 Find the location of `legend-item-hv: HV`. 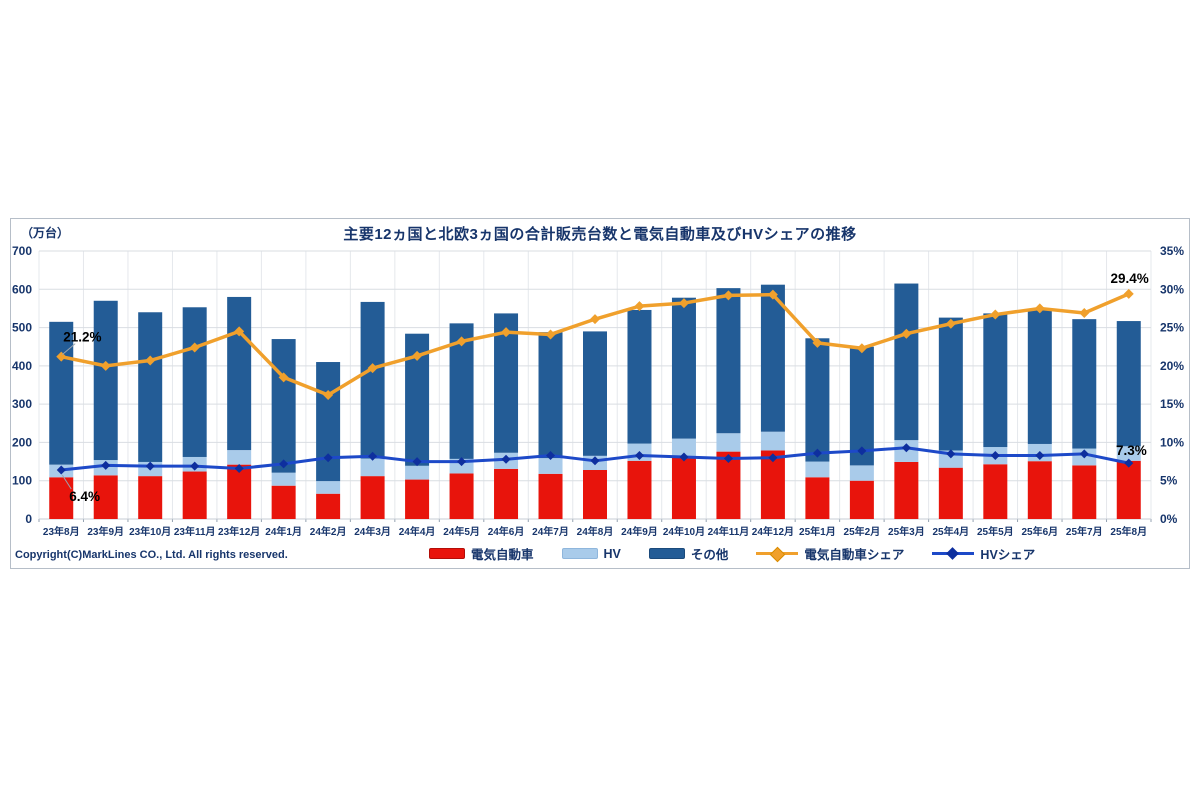

legend-item-hv: HV is located at coordinates (591, 553).